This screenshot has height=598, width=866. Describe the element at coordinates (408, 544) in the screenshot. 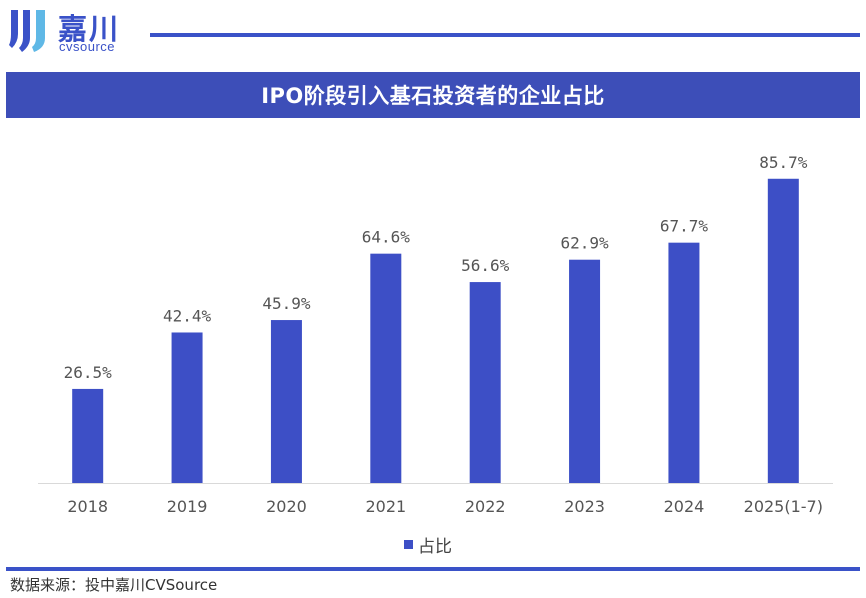

I see `legend-swatch` at that location.